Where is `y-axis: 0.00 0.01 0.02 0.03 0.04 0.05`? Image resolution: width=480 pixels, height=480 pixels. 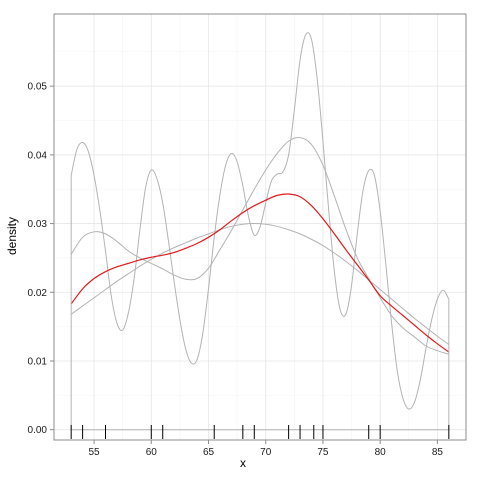
y-axis: 0.00 0.01 0.02 0.03 0.04 0.05 is located at coordinates (41, 259).